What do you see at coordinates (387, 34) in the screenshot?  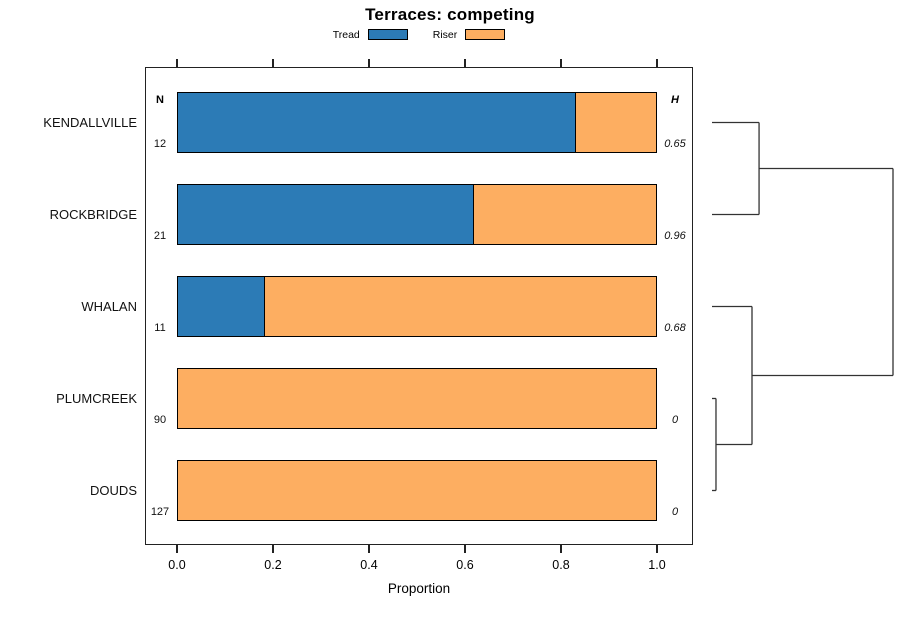 I see `legend-swatch-tread` at bounding box center [387, 34].